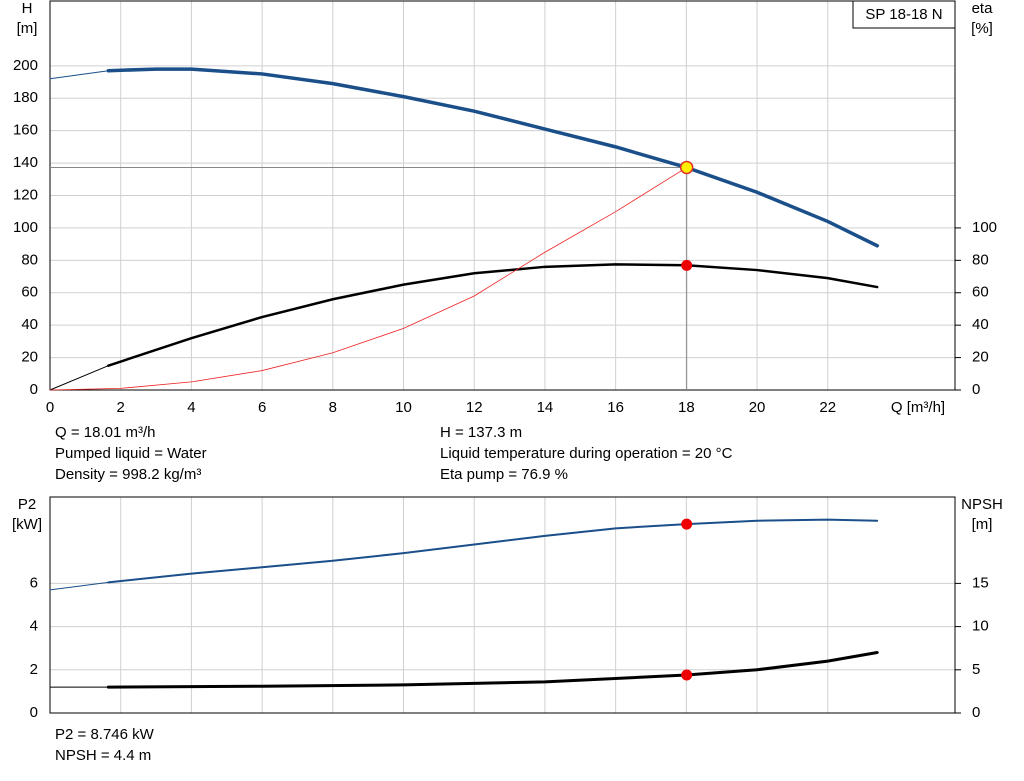 The height and width of the screenshot is (781, 1024). I want to click on y-tick-label: 120, so click(25, 194).